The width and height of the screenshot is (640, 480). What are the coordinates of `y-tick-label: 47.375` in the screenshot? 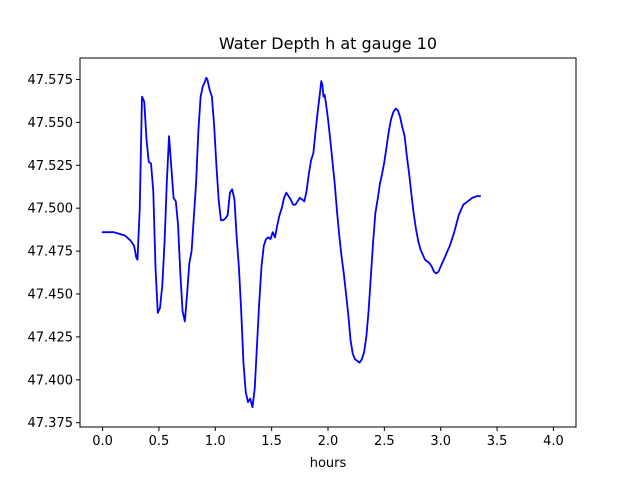 It's located at (51, 423).